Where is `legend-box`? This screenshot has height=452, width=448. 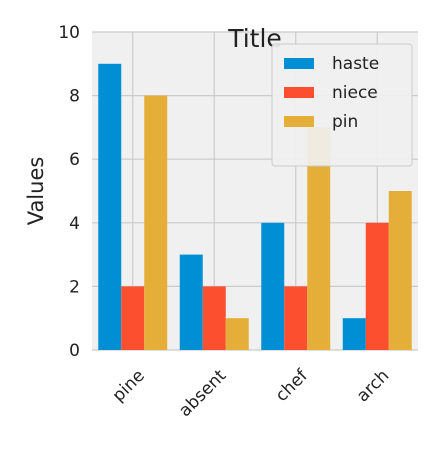 legend-box is located at coordinates (342, 105).